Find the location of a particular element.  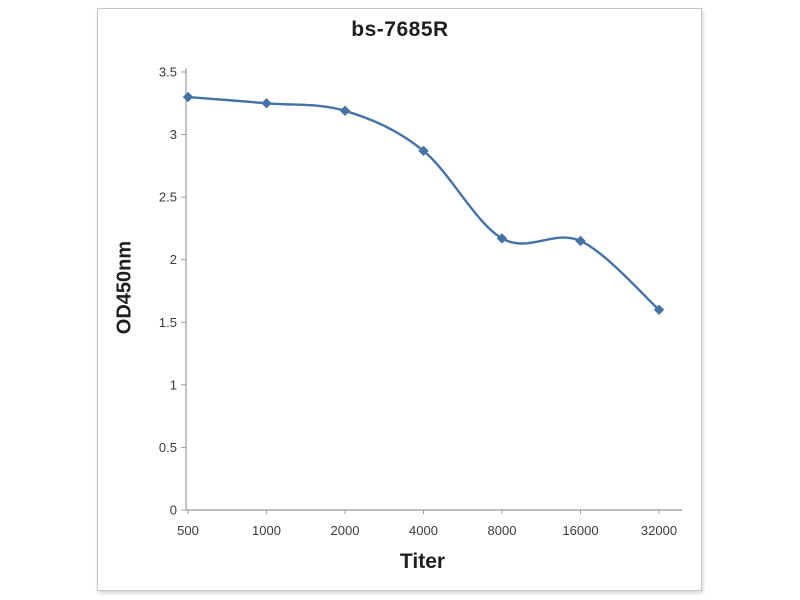

y-tick-label: 2.5 is located at coordinates (168, 197).